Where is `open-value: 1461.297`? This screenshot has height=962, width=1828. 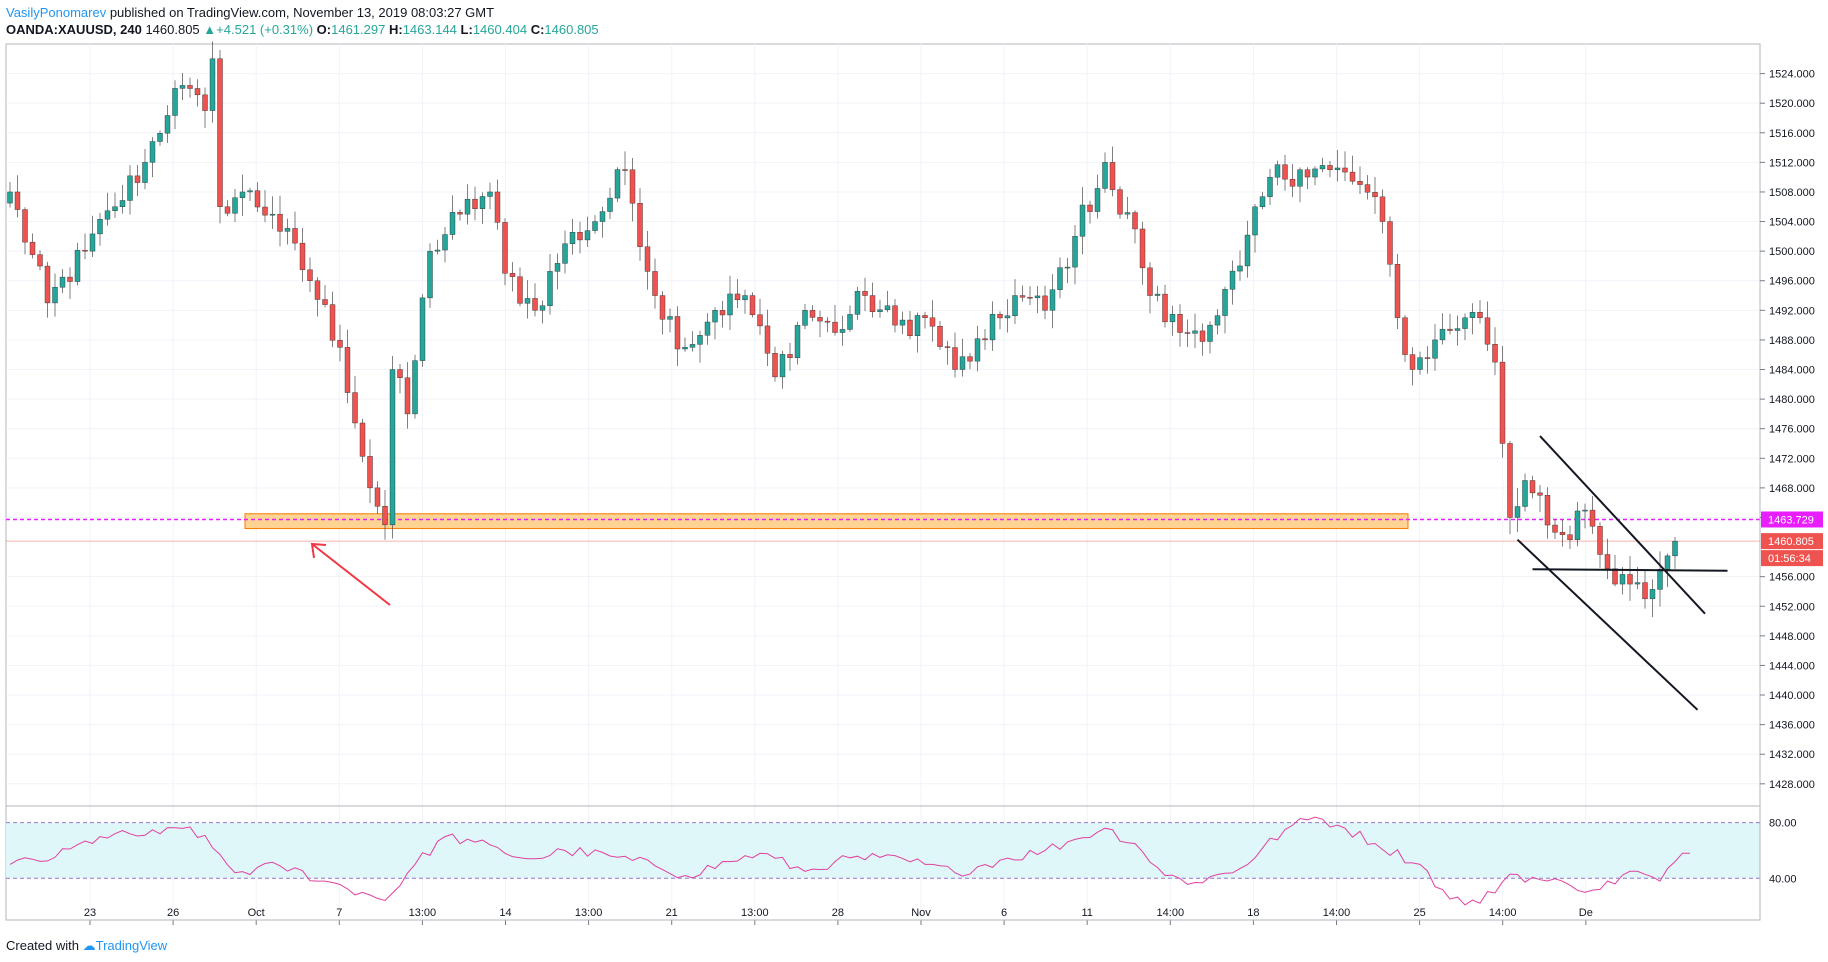 open-value: 1461.297 is located at coordinates (358, 29).